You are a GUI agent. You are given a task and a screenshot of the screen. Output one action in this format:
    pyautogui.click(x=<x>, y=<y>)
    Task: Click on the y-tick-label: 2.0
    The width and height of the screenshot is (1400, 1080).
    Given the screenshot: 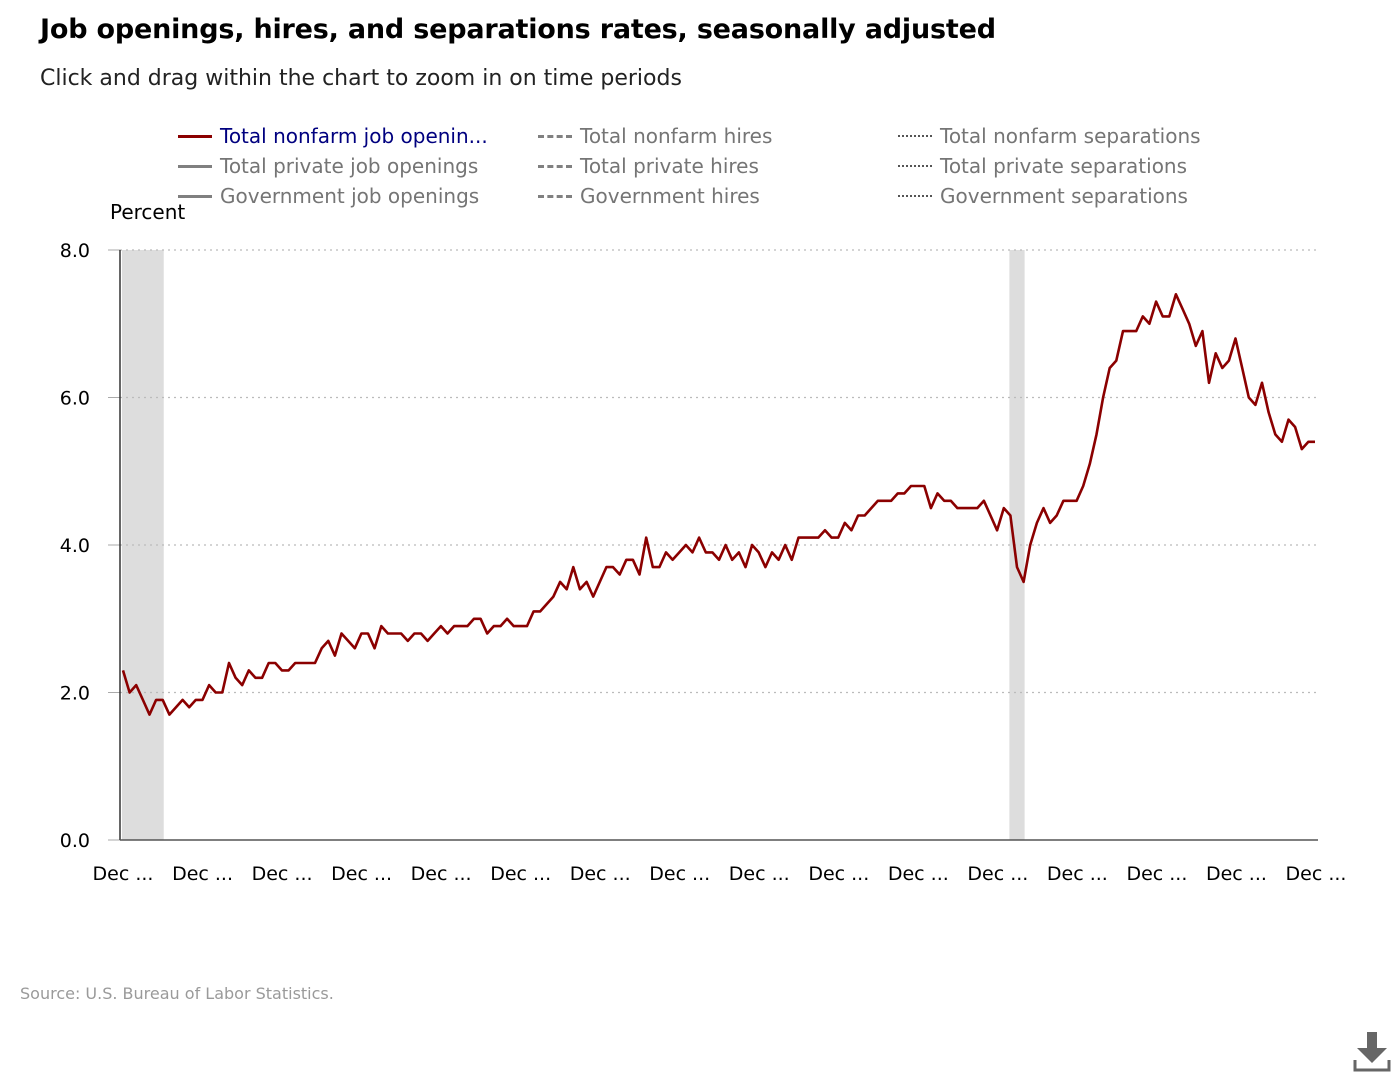 What is the action you would take?
    pyautogui.click(x=75, y=694)
    